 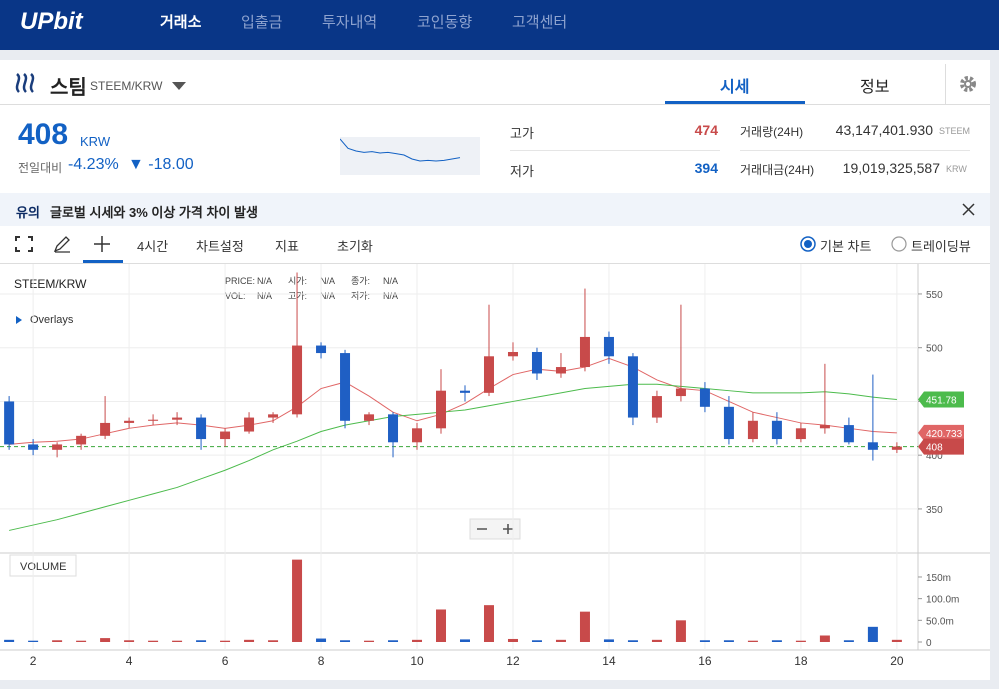 I want to click on toolbar-item: 초기화, so click(x=355, y=246).